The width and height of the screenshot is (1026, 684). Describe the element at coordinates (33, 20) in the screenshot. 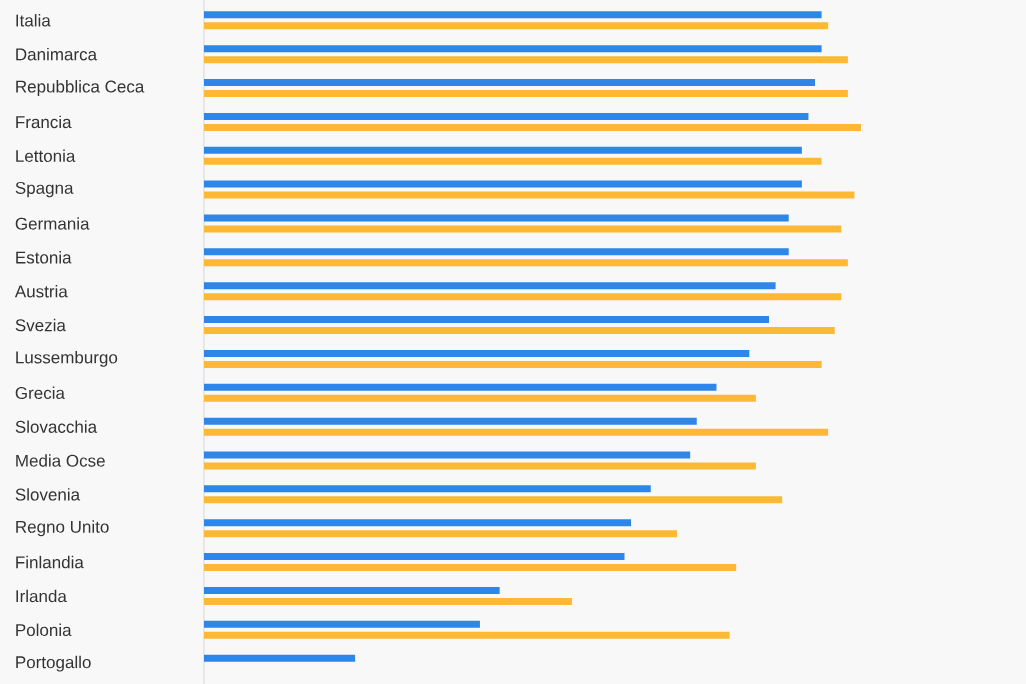

I see `y-tick-label: Italia` at that location.